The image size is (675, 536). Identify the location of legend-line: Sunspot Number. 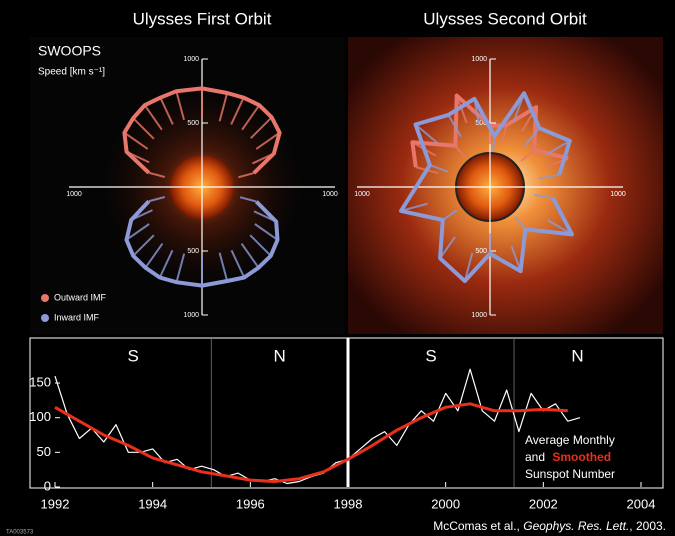
(570, 474).